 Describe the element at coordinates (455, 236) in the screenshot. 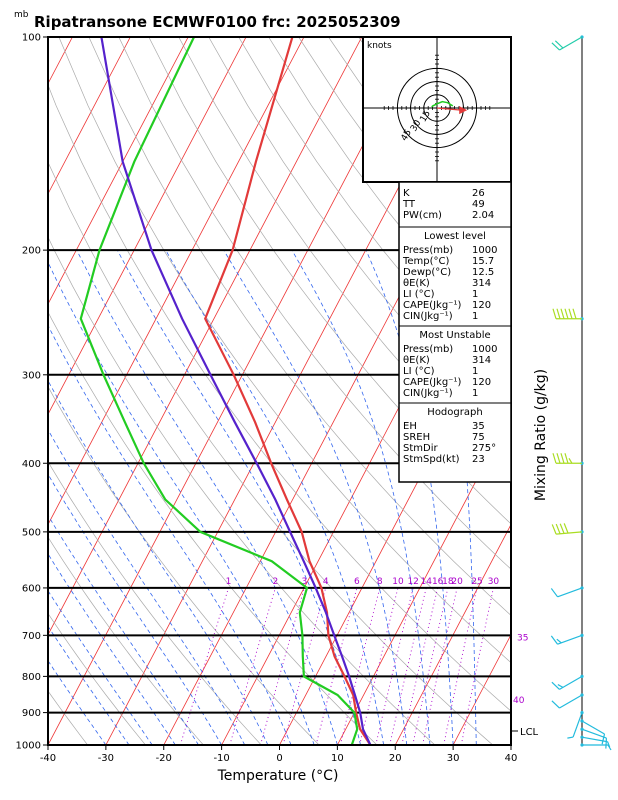

I see `lowest-level-heading: Lowest level` at that location.